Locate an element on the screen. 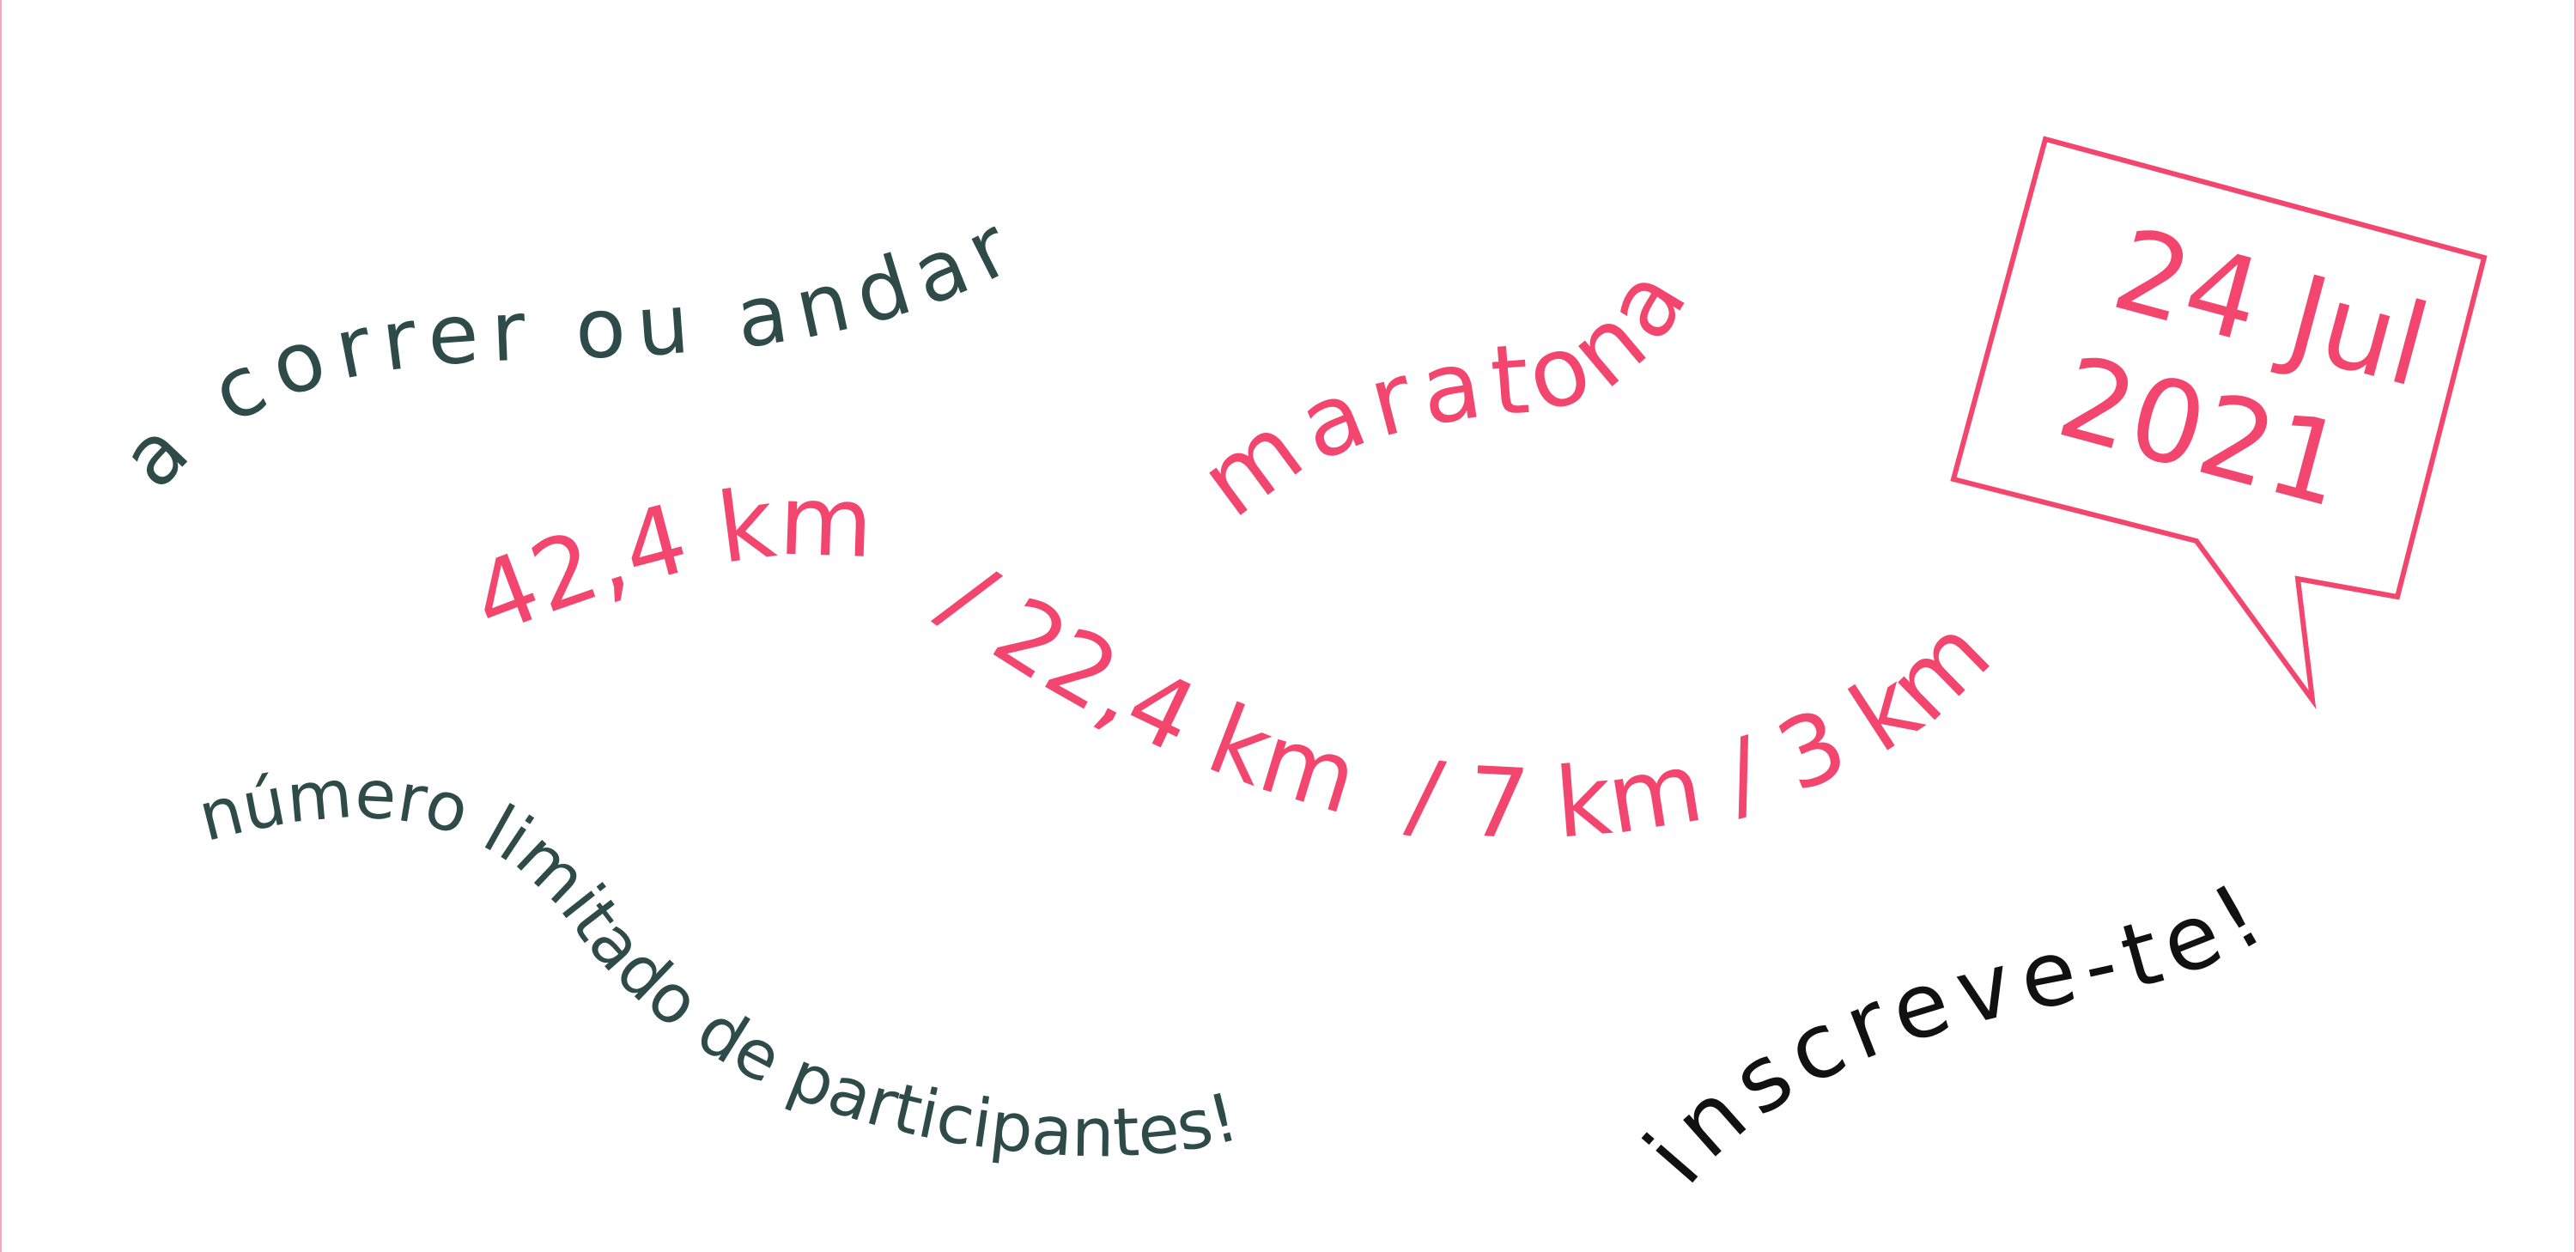  svg-text: / 22,4 km / 7 km / 3 km is located at coordinates (1466, 701).